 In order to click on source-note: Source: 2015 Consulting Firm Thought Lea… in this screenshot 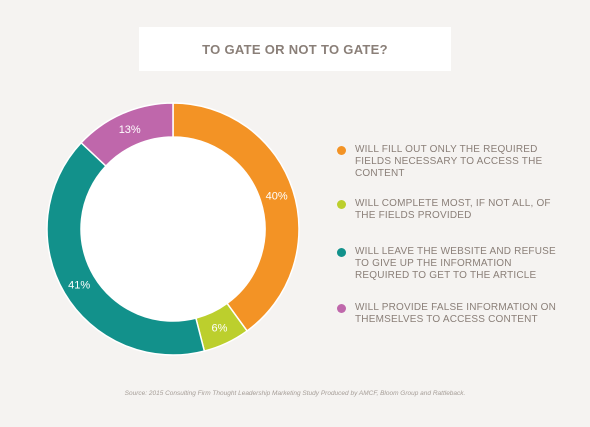, I will do `click(295, 393)`.